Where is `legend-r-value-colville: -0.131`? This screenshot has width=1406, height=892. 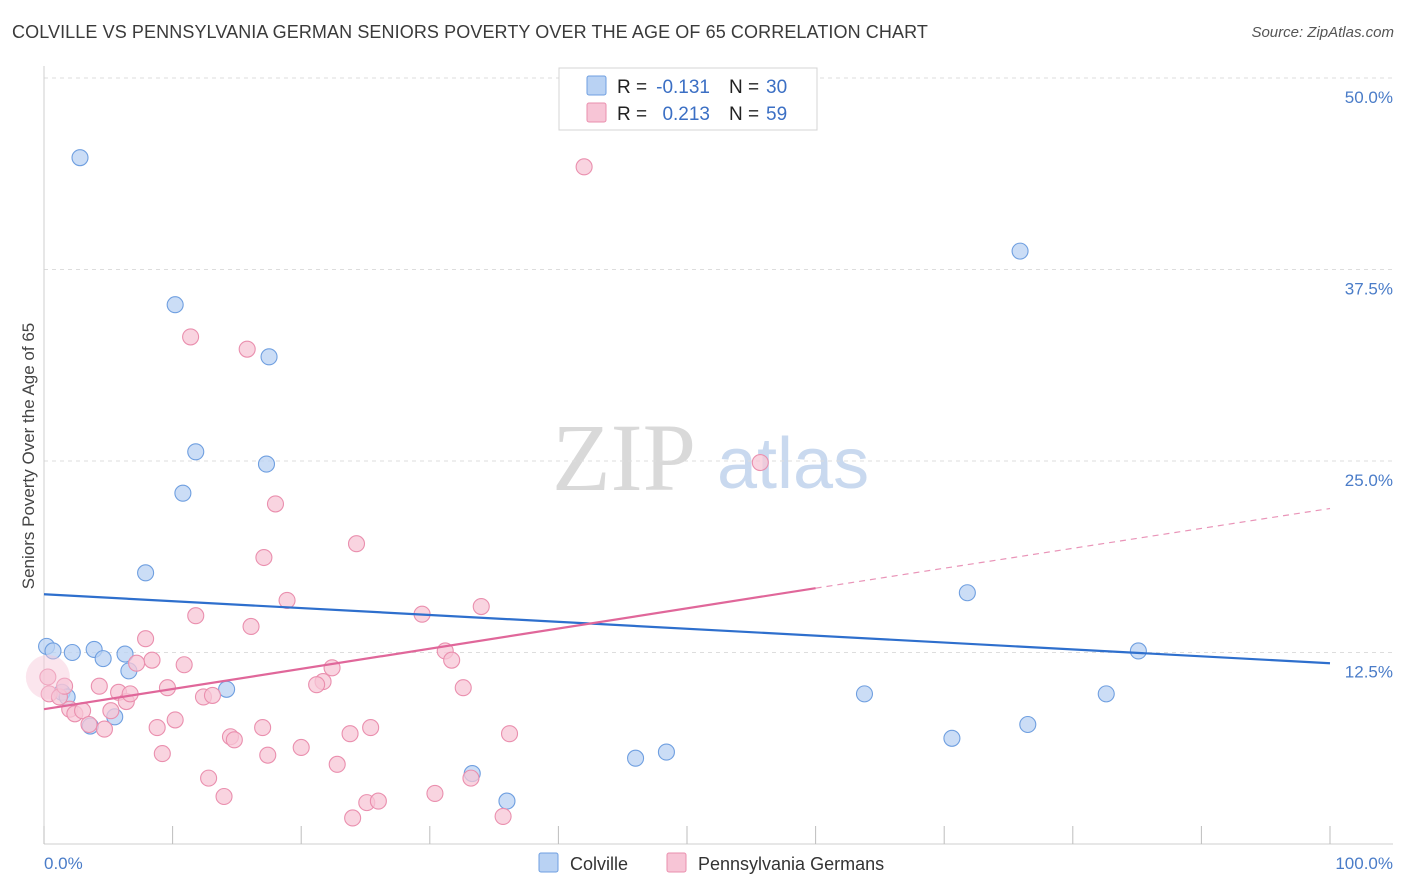 legend-r-value-colville: -0.131 is located at coordinates (683, 87).